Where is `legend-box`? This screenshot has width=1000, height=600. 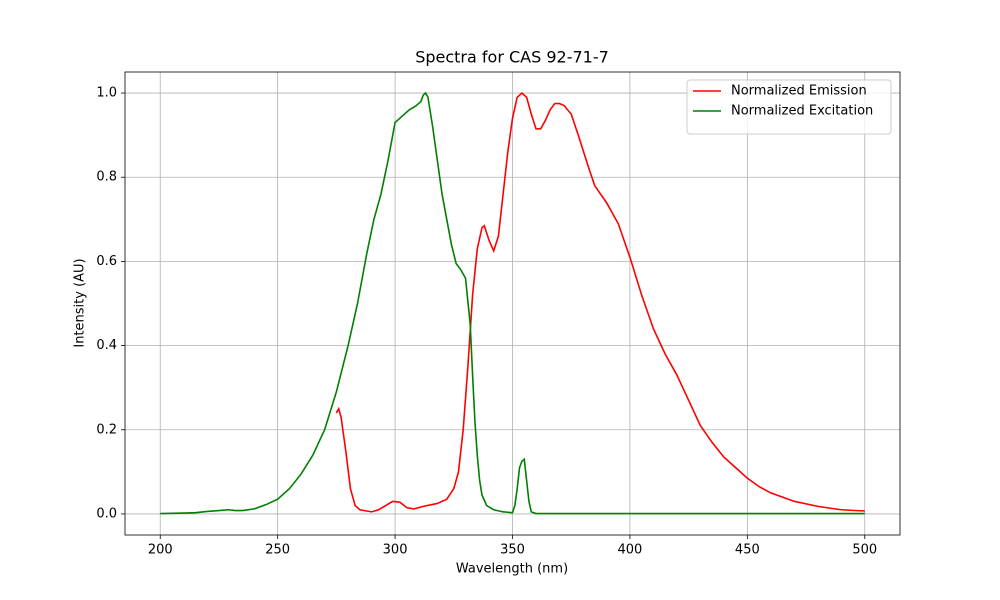 legend-box is located at coordinates (789, 107).